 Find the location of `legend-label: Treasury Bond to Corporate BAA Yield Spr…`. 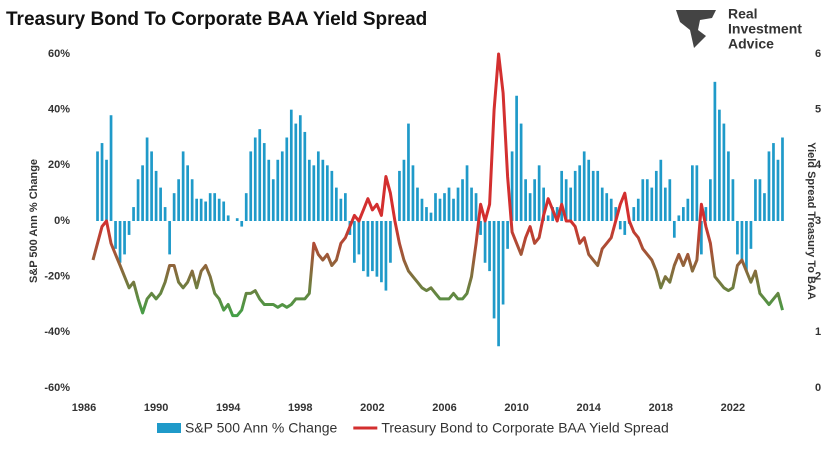

legend-label: Treasury Bond to Corporate BAA Yield Spr… is located at coordinates (524, 428).